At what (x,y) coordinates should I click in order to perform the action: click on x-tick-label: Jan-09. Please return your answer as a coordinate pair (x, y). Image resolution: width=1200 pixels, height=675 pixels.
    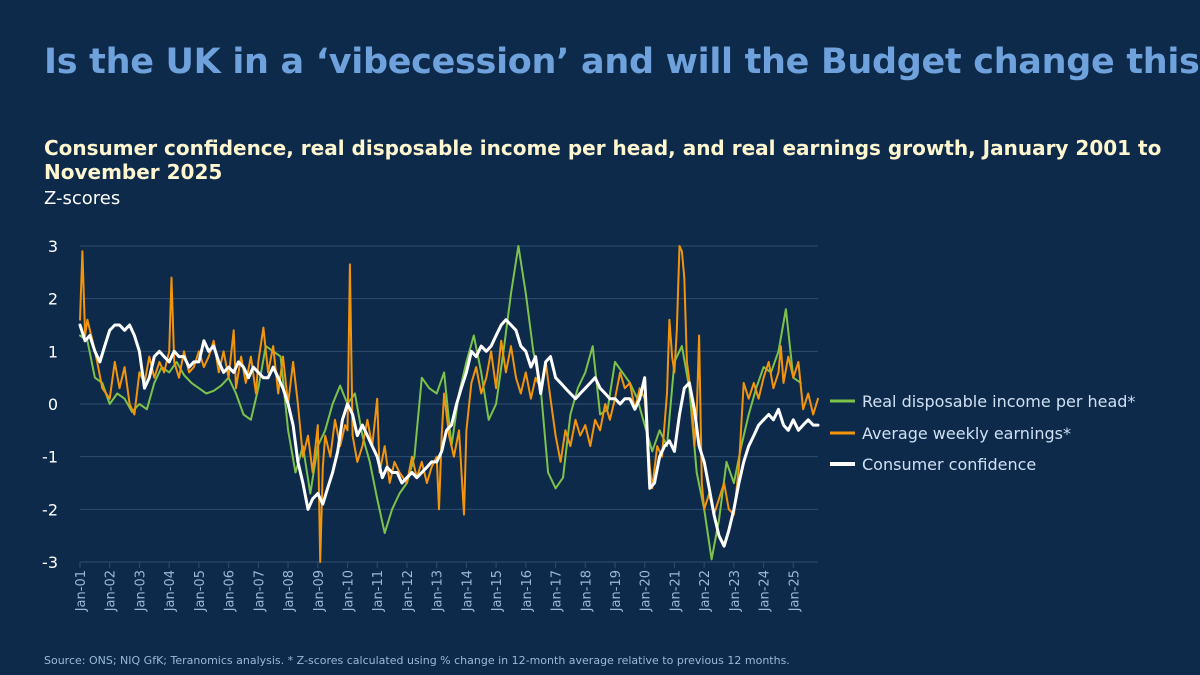
    Looking at the image, I should click on (319, 591).